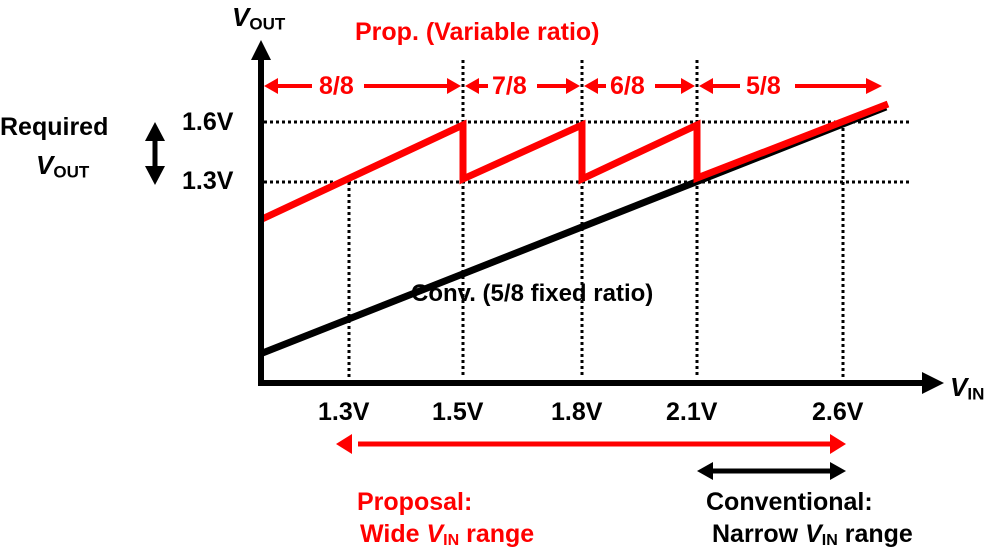  Describe the element at coordinates (959, 387) in the screenshot. I see `x-axis-label-main: V` at that location.